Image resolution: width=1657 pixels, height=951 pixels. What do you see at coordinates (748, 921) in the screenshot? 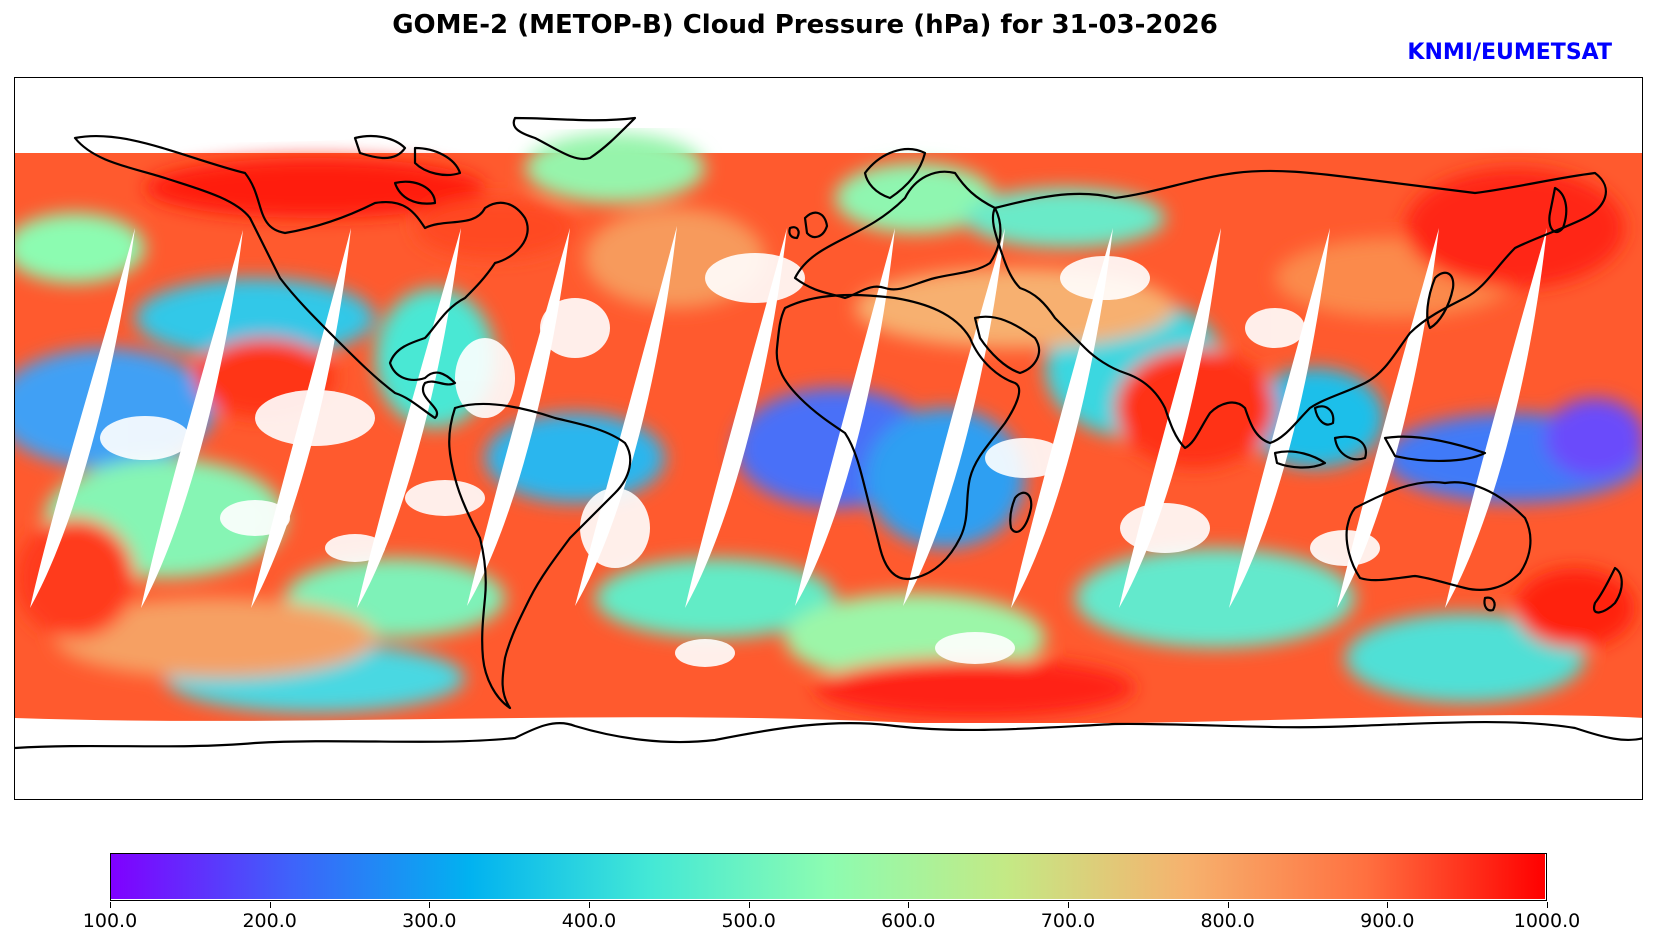
I see `colorbar-tick-label: 500.0` at bounding box center [748, 921].